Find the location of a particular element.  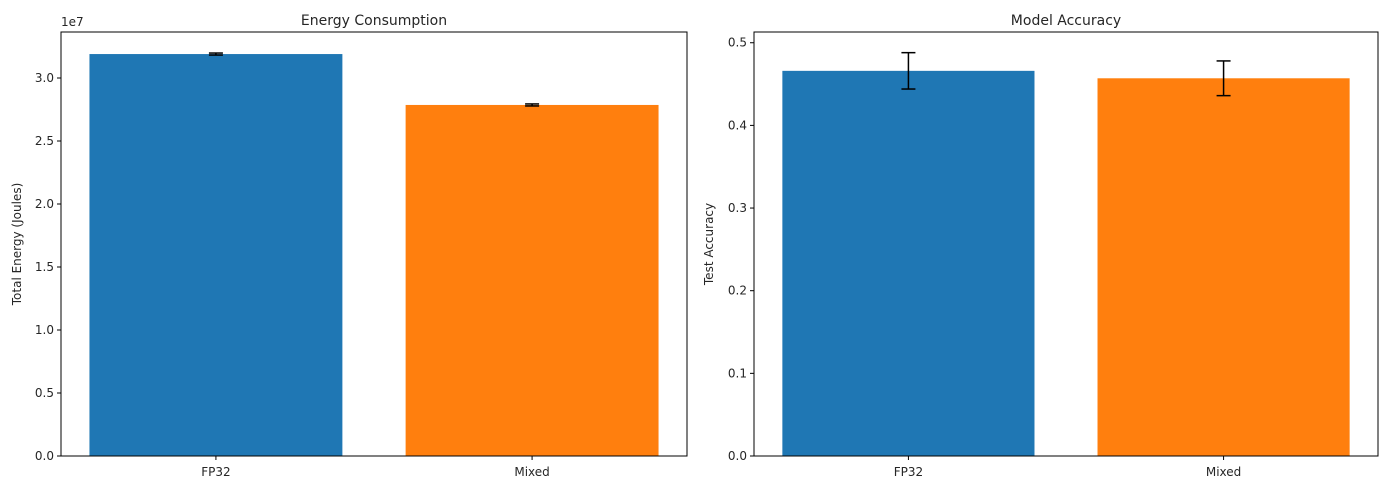

y-tick-label: 0.3 is located at coordinates (737, 208).